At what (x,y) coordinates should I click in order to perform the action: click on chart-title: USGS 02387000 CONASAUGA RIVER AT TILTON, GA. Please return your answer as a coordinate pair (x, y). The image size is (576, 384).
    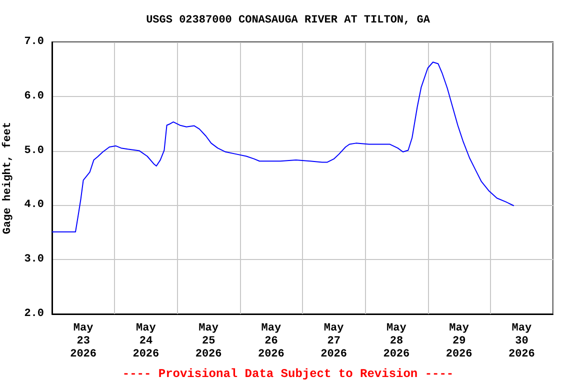
    Looking at the image, I should click on (288, 20).